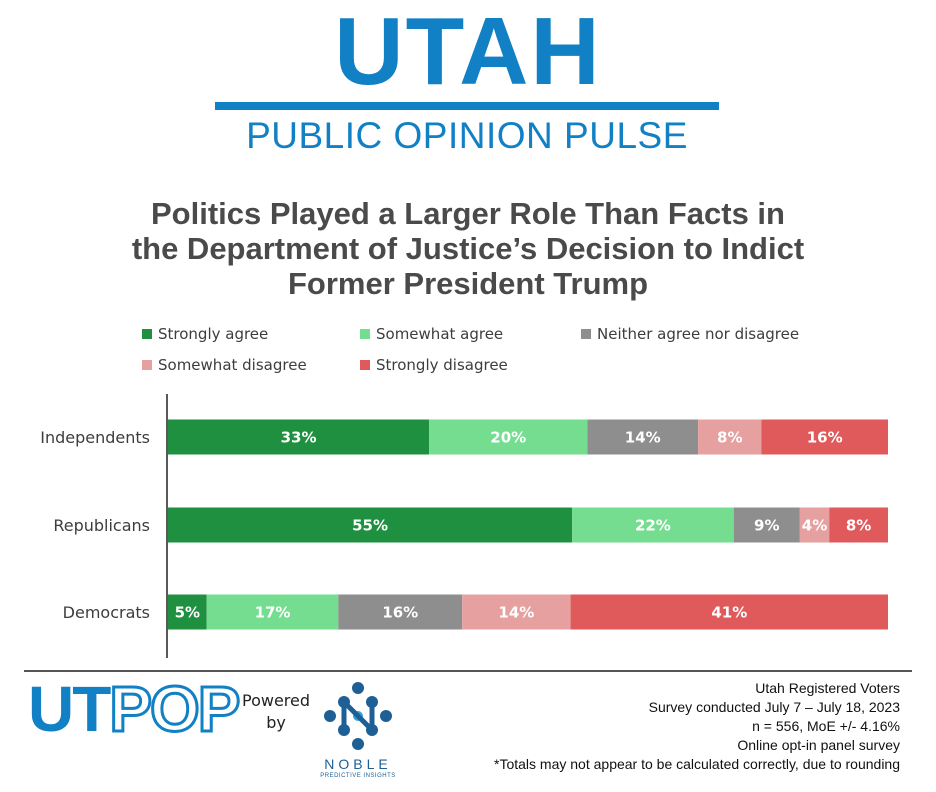 The width and height of the screenshot is (936, 792). I want to click on data-label-republicans-somewhat-disagree: 4%, so click(814, 526).